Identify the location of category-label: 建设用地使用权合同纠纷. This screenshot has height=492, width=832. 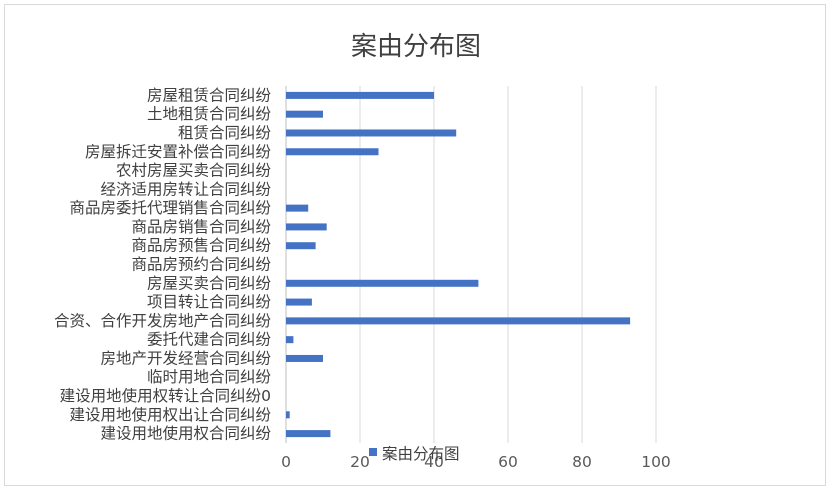
(185, 434).